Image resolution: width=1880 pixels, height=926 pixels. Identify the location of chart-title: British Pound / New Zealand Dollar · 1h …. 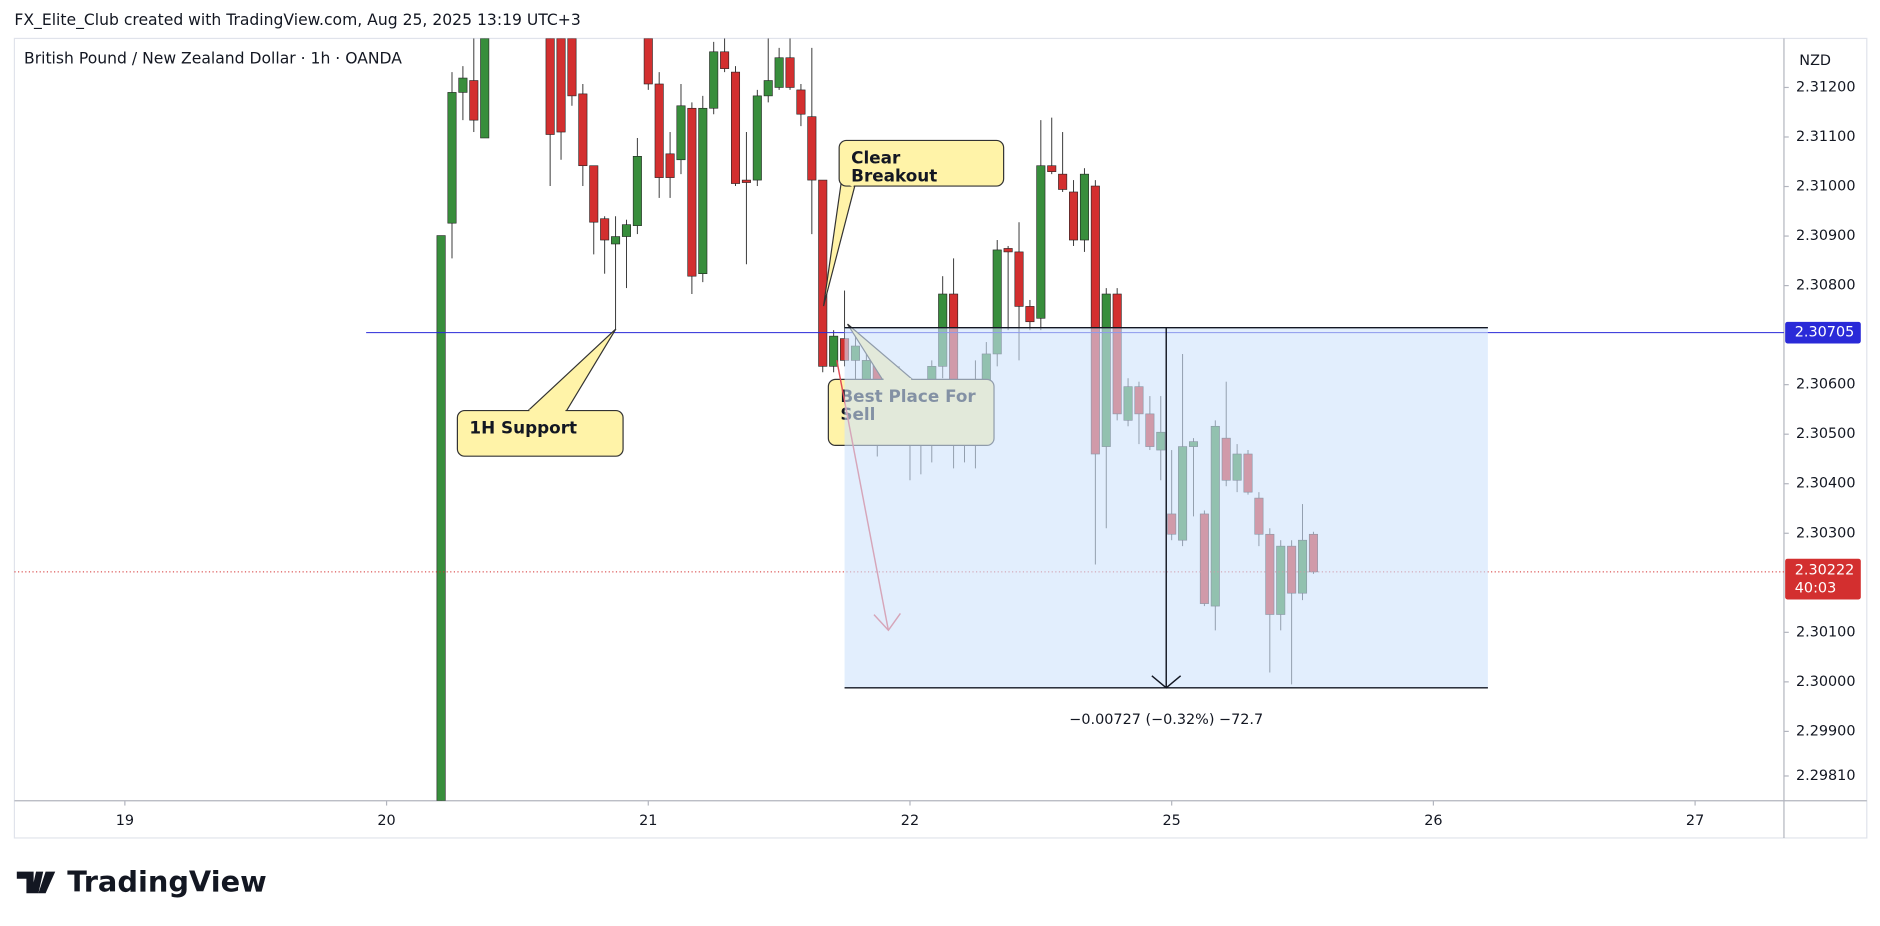
(213, 58).